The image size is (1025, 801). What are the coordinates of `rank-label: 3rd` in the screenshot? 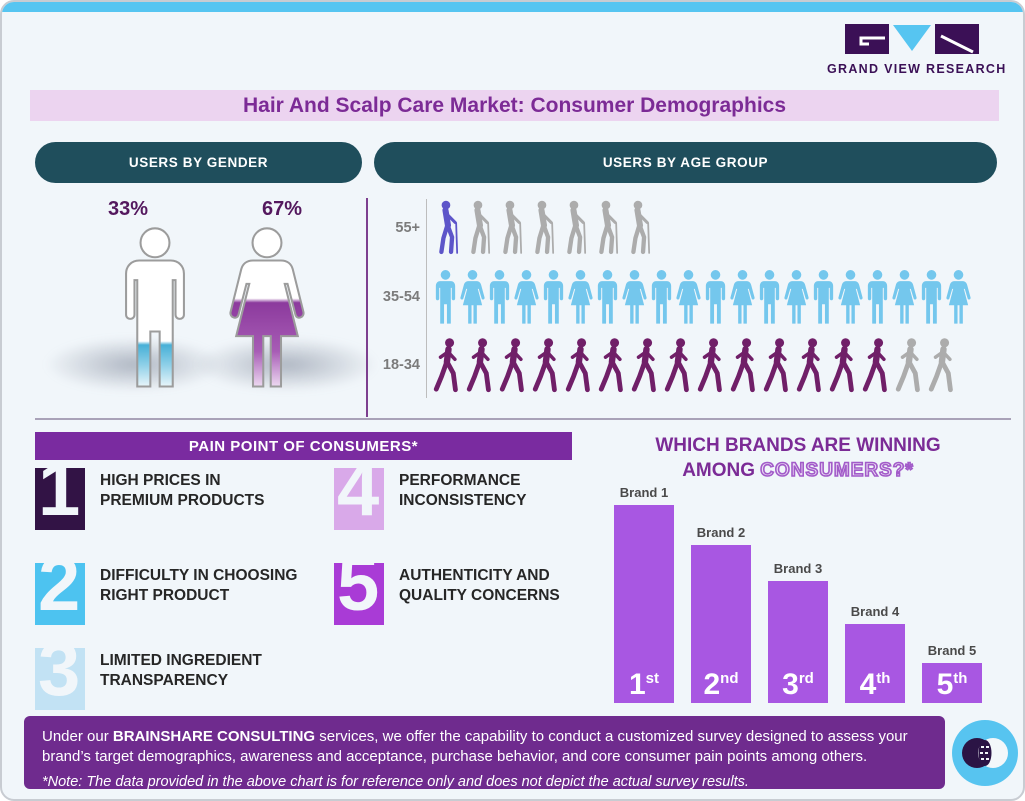 It's located at (798, 684).